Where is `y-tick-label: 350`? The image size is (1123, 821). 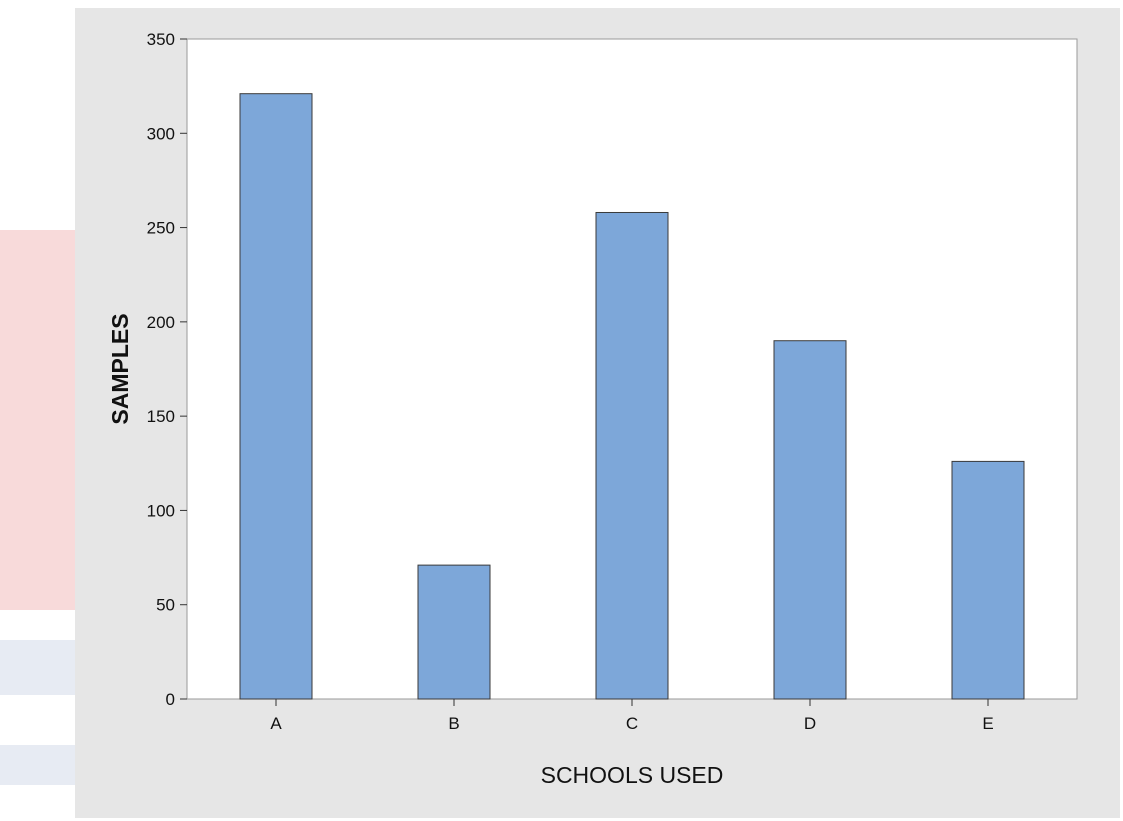 y-tick-label: 350 is located at coordinates (161, 39).